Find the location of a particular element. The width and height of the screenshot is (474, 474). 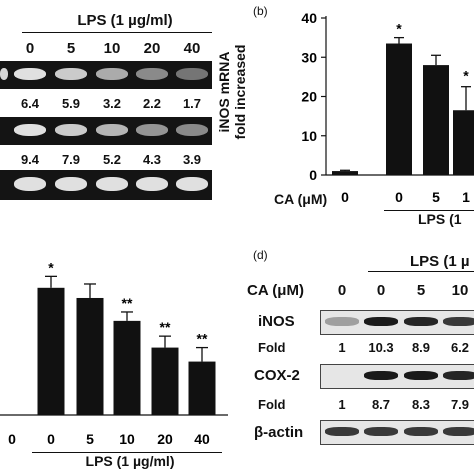

ca-label-d: CA (μM) is located at coordinates (275, 290).